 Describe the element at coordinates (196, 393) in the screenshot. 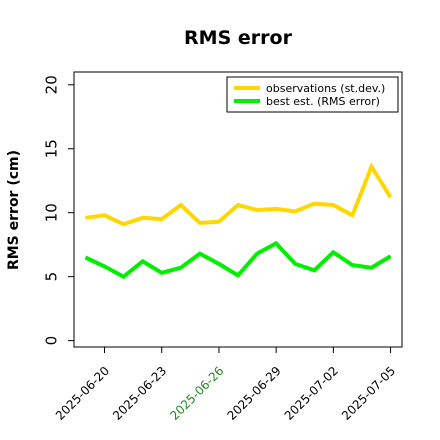

I see `x-tick-label: 2025-06-26` at that location.